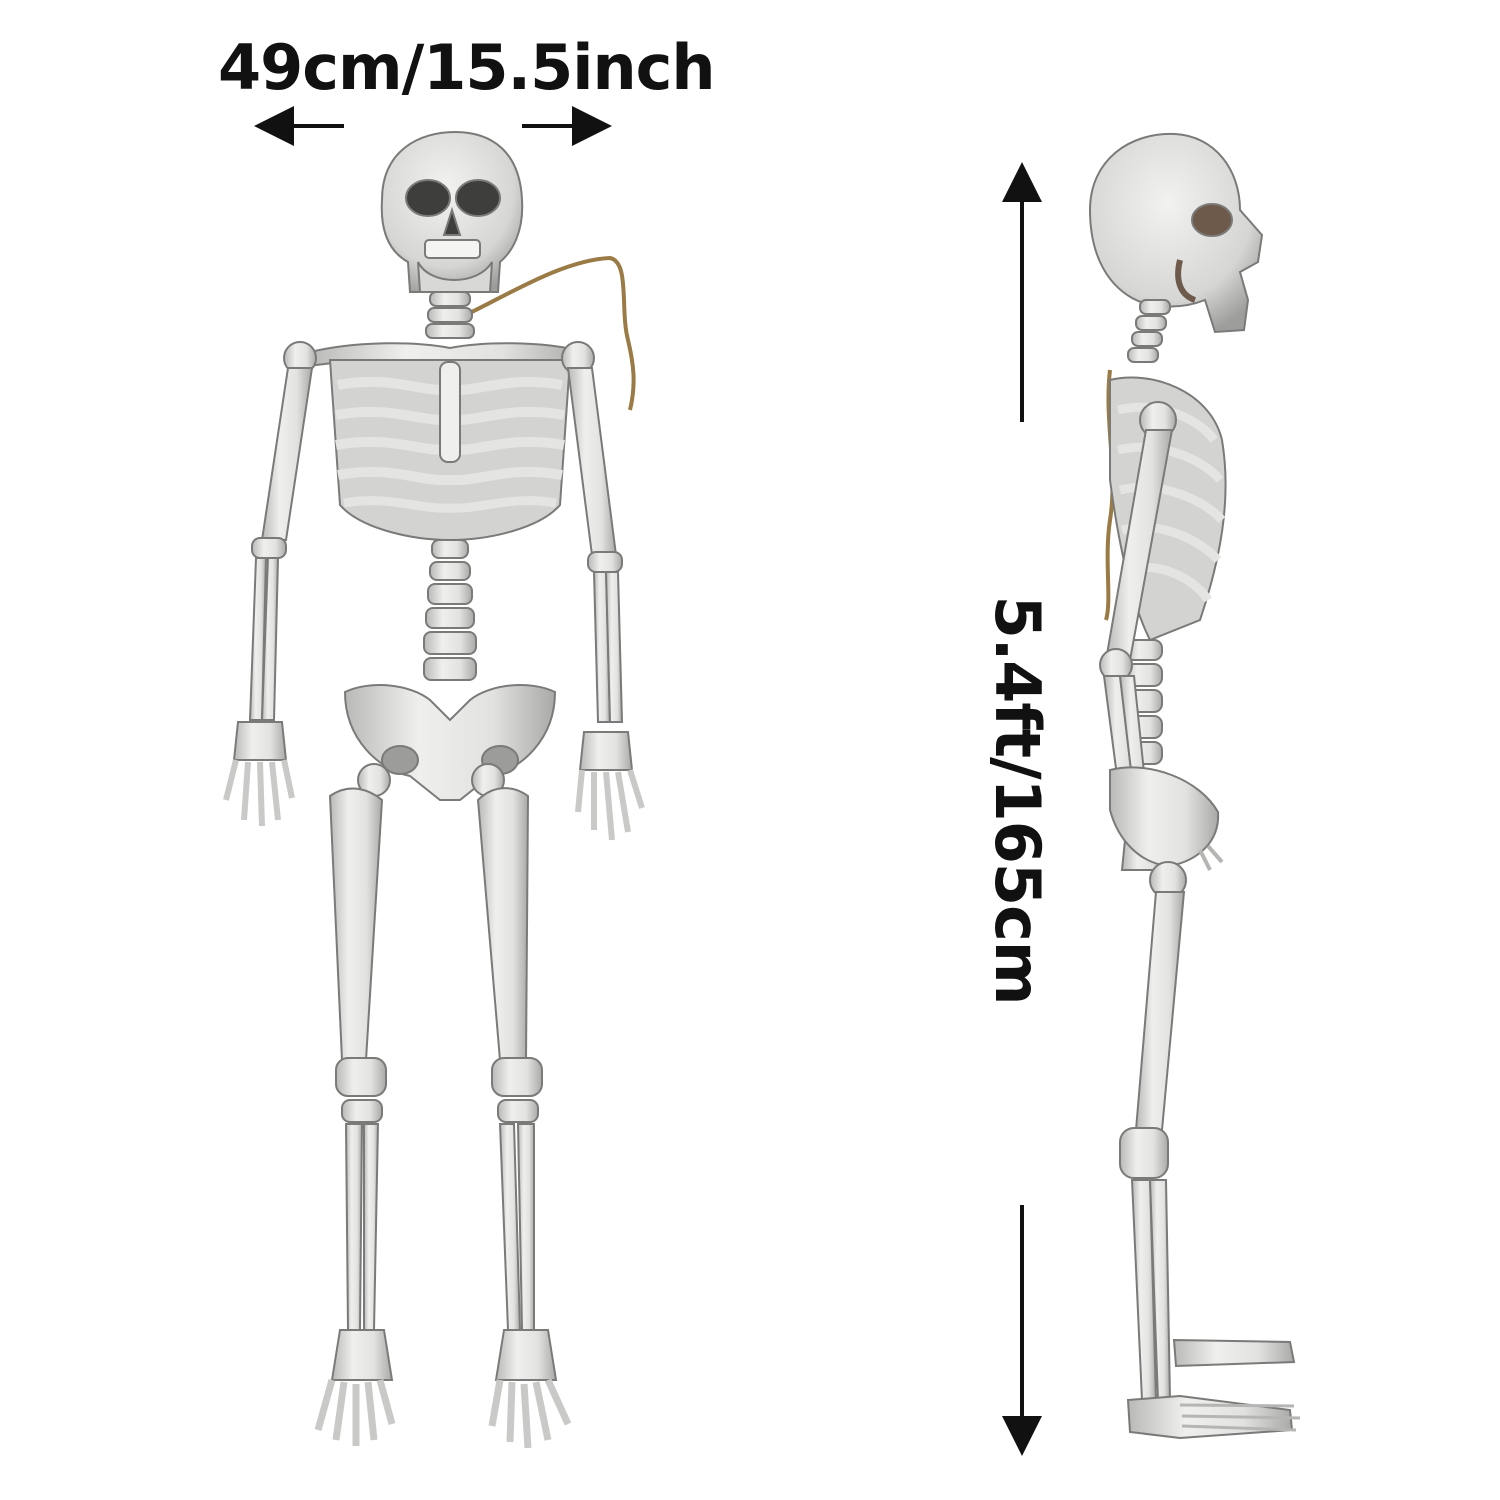  I want to click on front-left-arm, so click(270, 584).